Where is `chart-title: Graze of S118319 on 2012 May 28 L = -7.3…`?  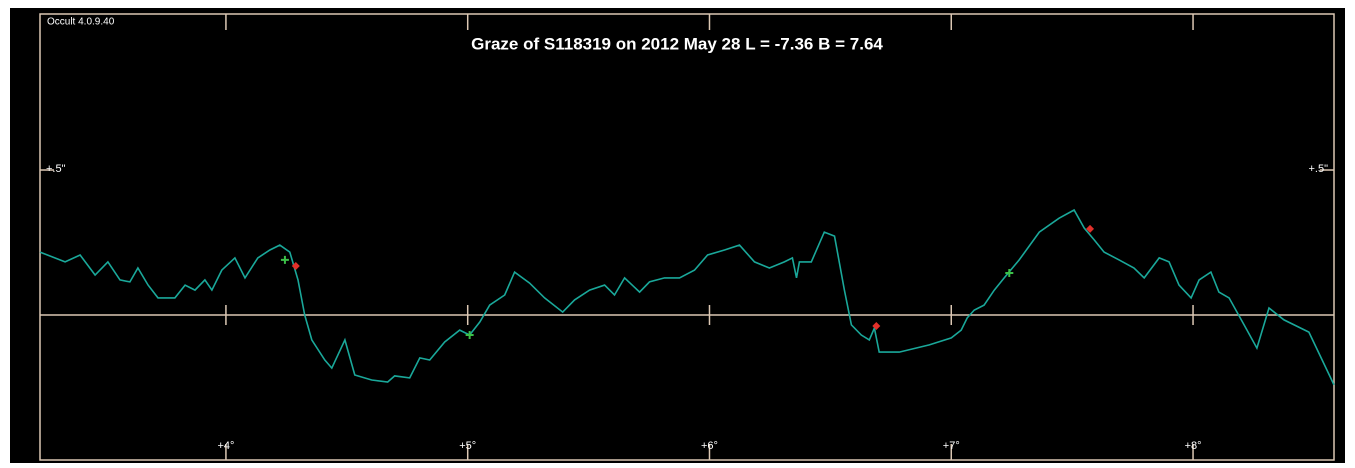 chart-title: Graze of S118319 on 2012 May 28 L = -7.3… is located at coordinates (677, 43).